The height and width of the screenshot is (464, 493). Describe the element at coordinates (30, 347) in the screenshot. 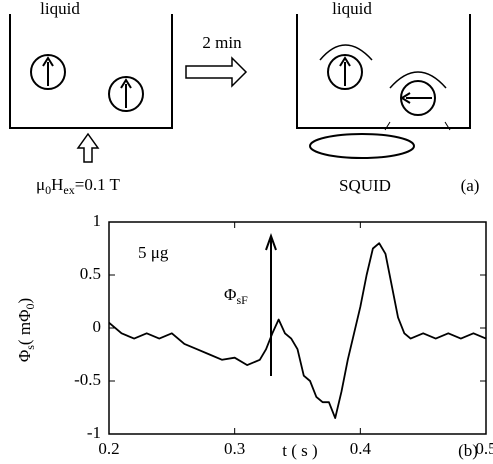

I see `label: s` at that location.